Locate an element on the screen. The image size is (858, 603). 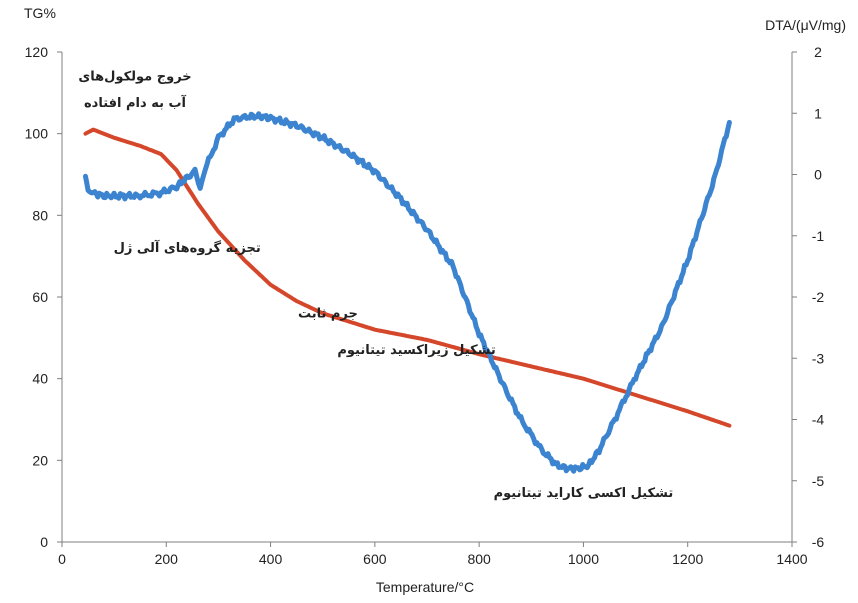
left-y-tick-label: 60 is located at coordinates (40, 297).